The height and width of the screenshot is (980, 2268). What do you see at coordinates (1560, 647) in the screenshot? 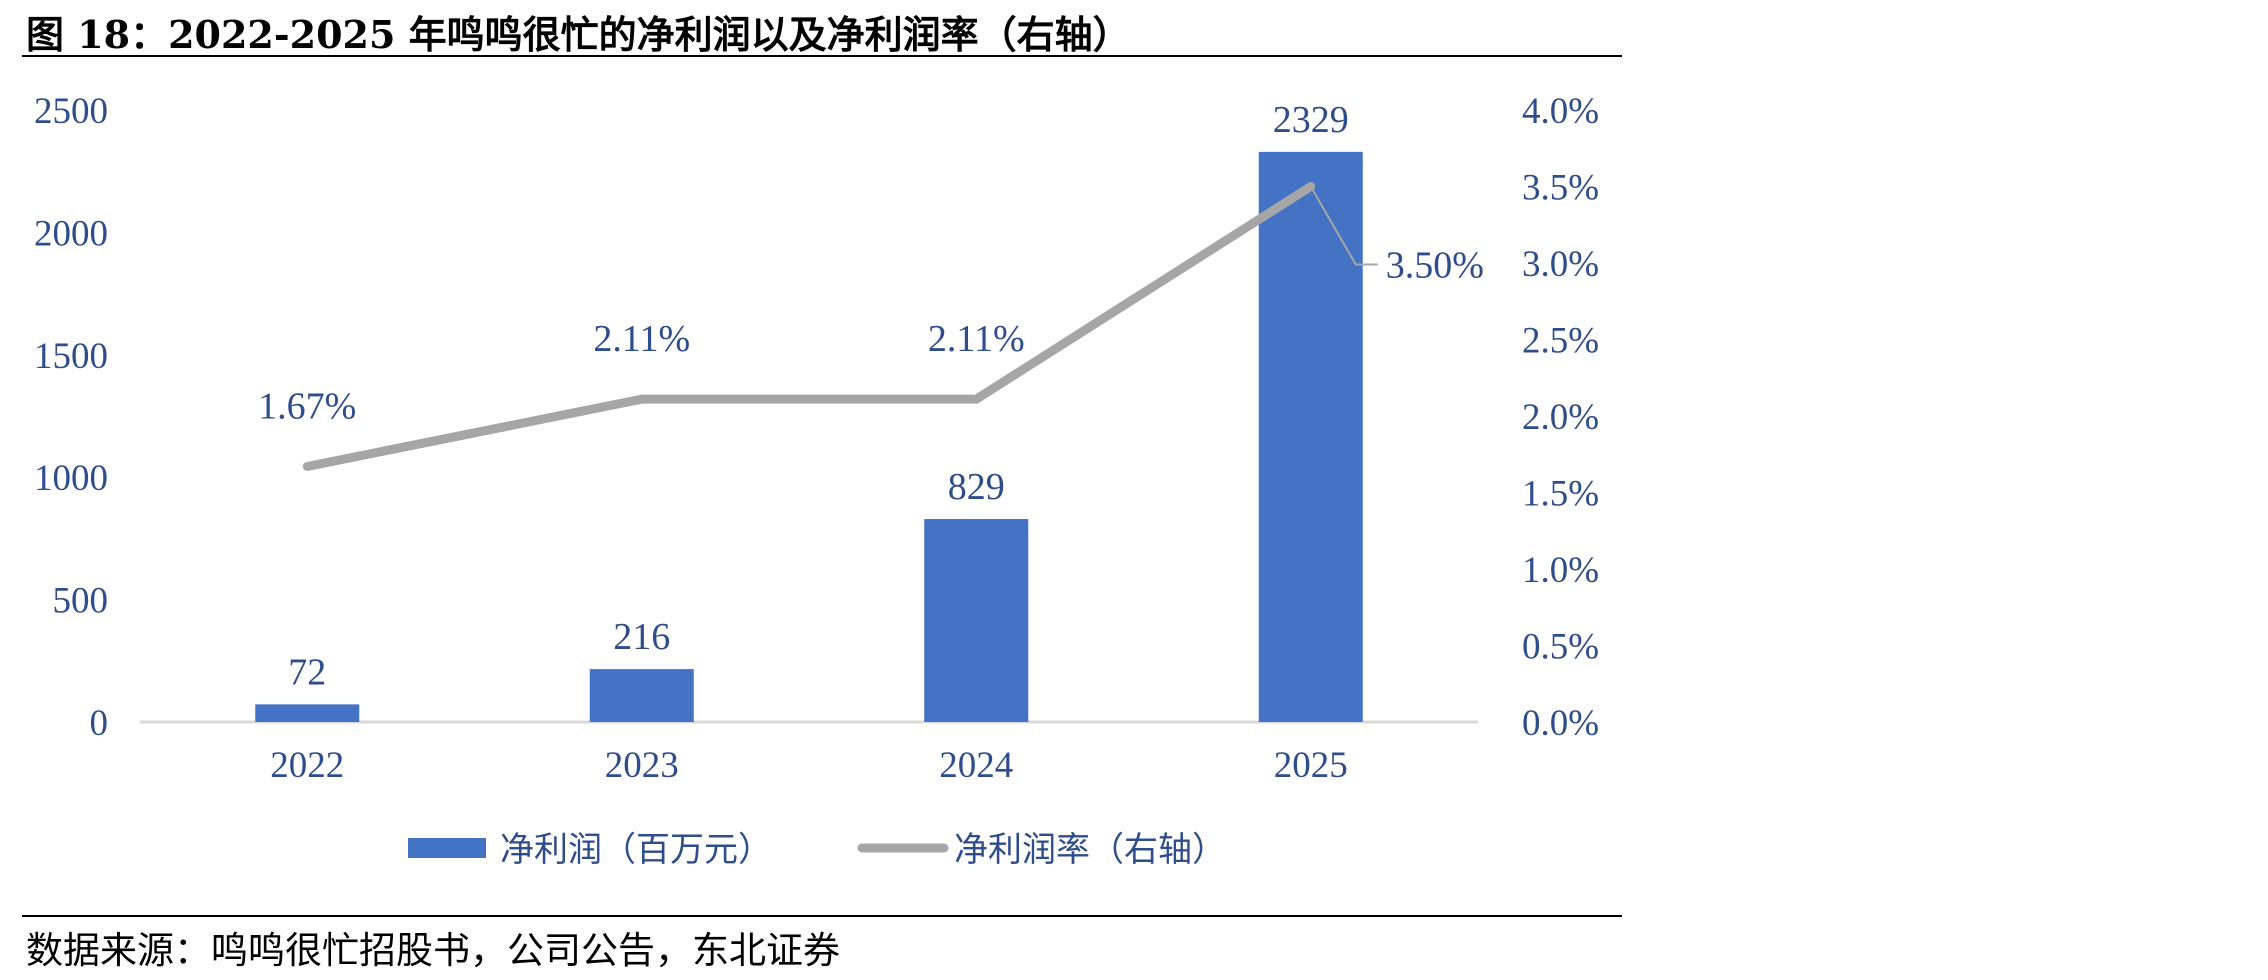
I see `right-axis-tick-label: 0.5%` at bounding box center [1560, 647].